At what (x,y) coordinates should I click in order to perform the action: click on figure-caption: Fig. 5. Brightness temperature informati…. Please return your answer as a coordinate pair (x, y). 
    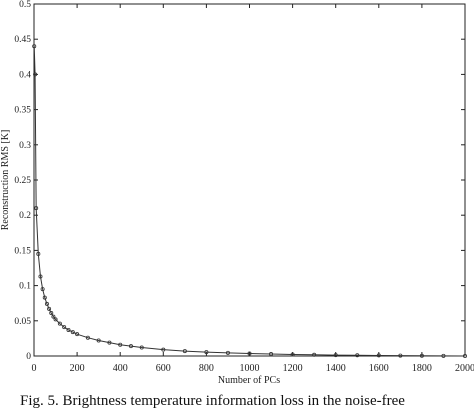
    Looking at the image, I should click on (245, 401).